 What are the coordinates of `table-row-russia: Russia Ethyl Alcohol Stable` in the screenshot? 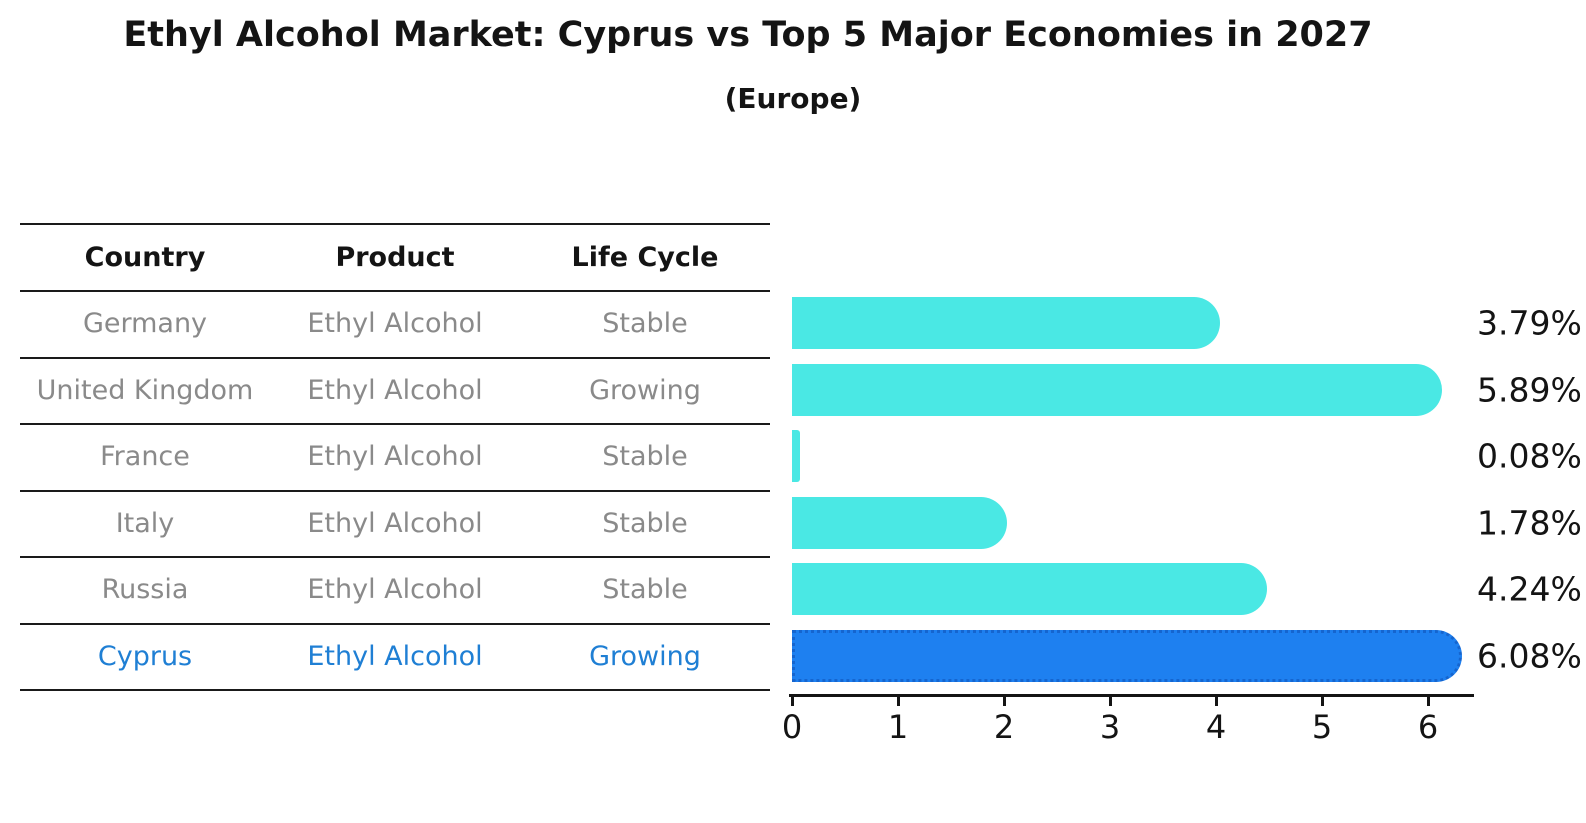 It's located at (395, 591).